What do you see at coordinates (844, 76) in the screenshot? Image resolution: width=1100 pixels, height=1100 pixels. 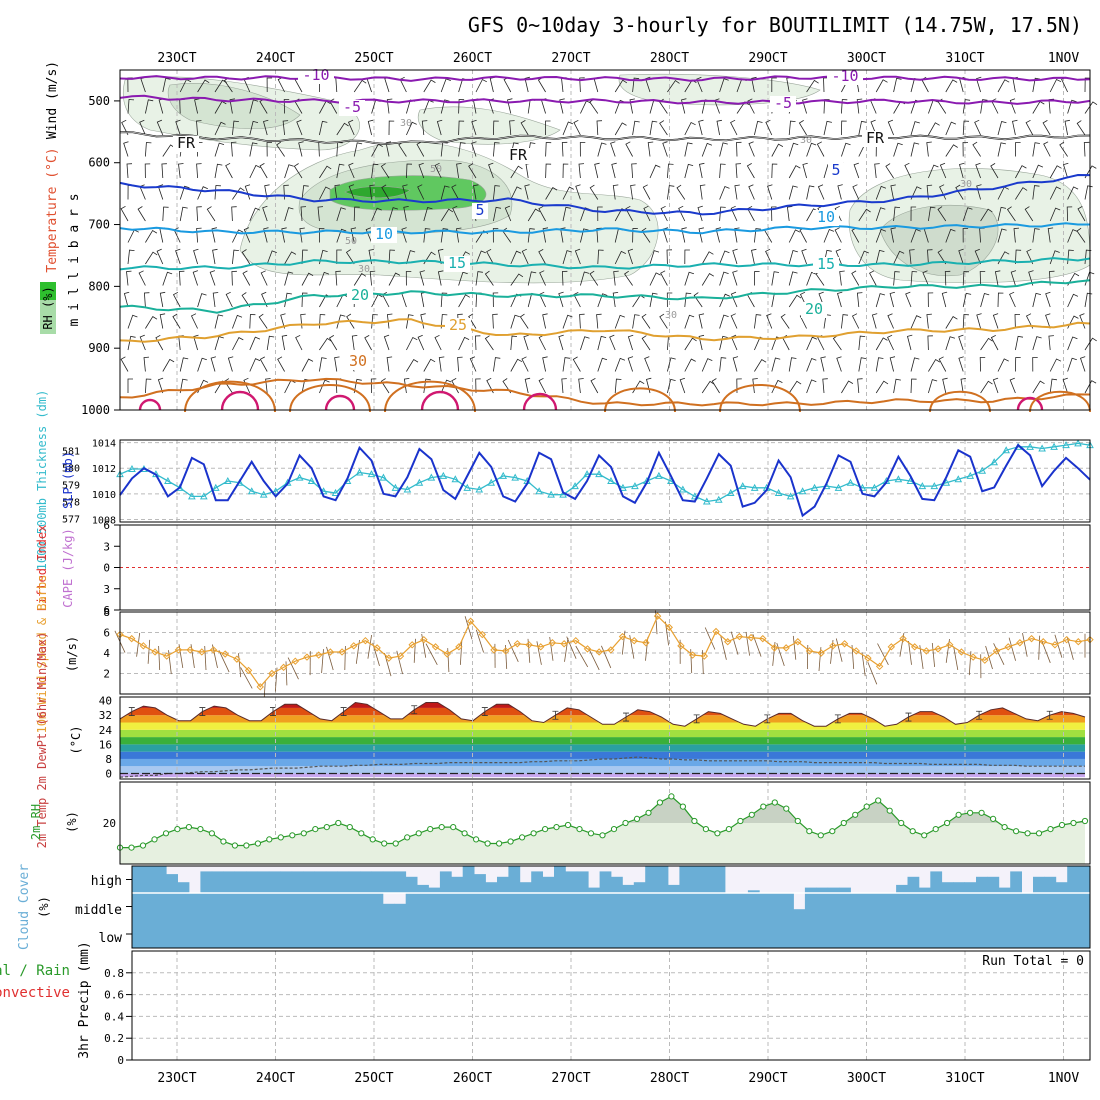 I see `contour-label: -10` at bounding box center [844, 76].